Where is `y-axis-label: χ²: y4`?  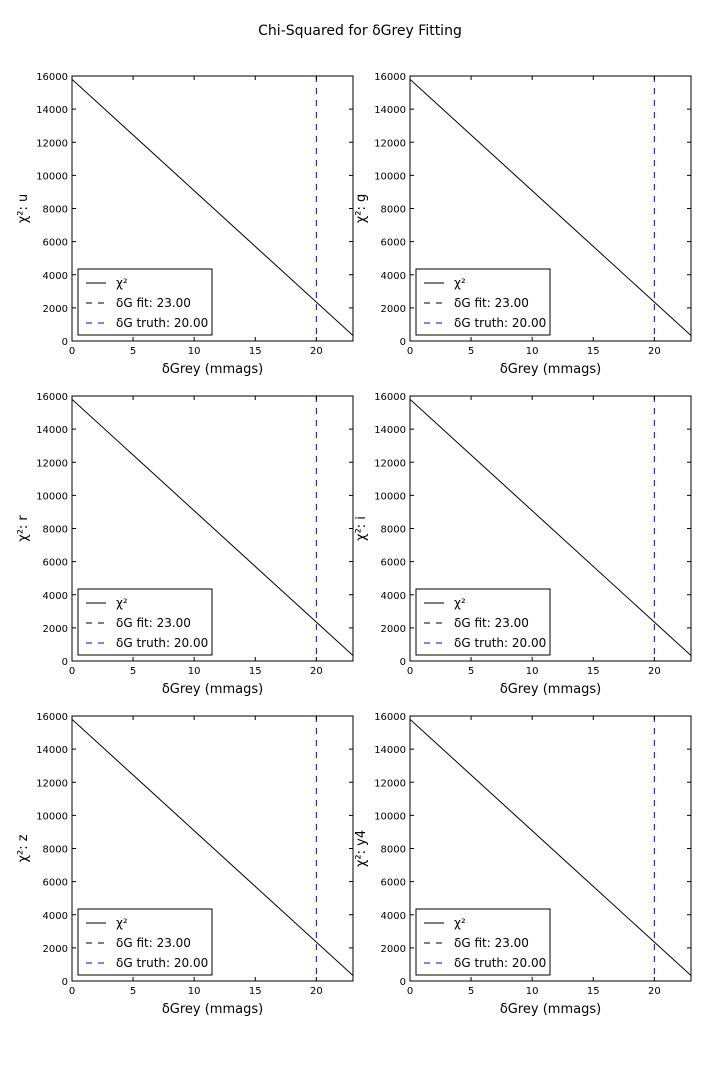 y-axis-label: χ²: y4 is located at coordinates (361, 848).